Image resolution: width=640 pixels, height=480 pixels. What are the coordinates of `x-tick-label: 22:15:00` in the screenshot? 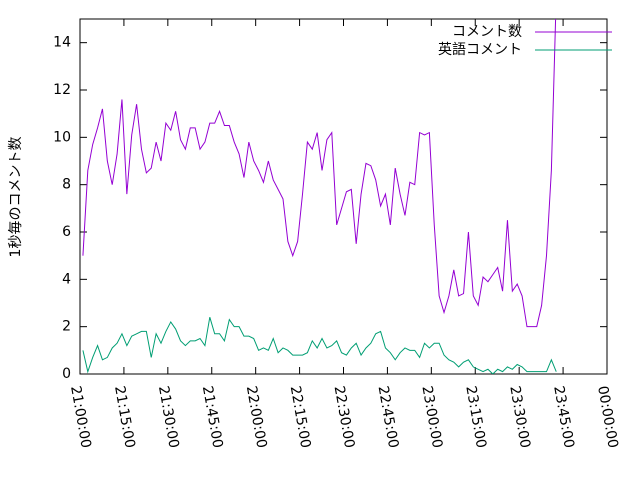 It's located at (300, 417).